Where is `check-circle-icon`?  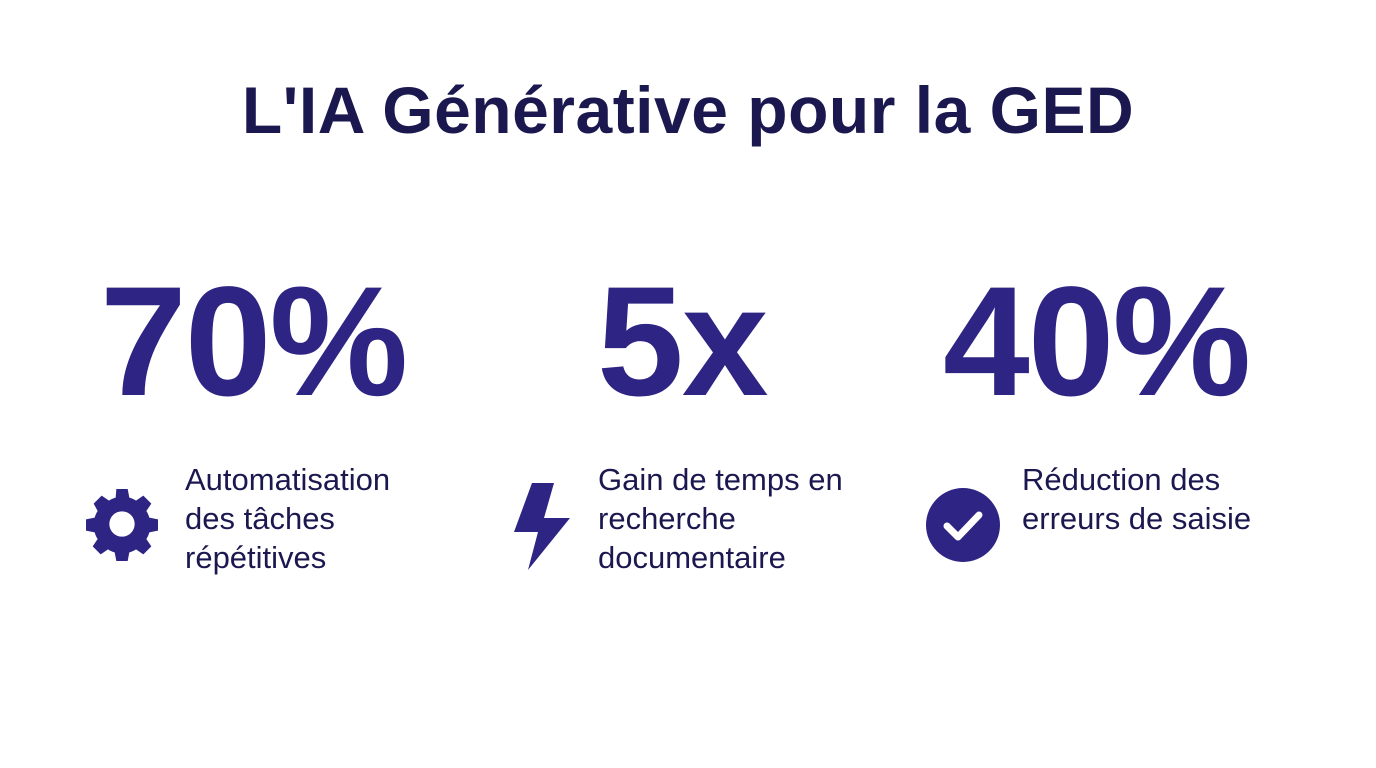 check-circle-icon is located at coordinates (963, 525).